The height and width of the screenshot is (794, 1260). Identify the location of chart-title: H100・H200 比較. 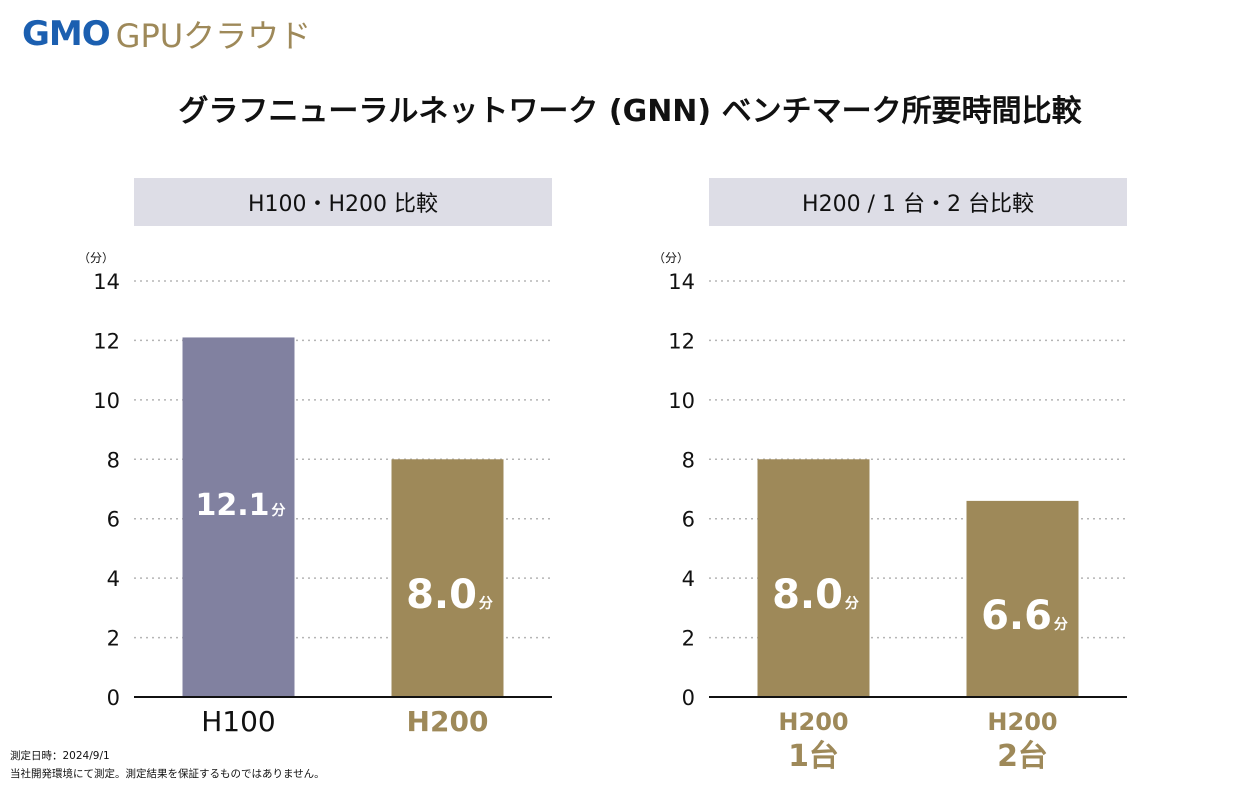
(343, 202).